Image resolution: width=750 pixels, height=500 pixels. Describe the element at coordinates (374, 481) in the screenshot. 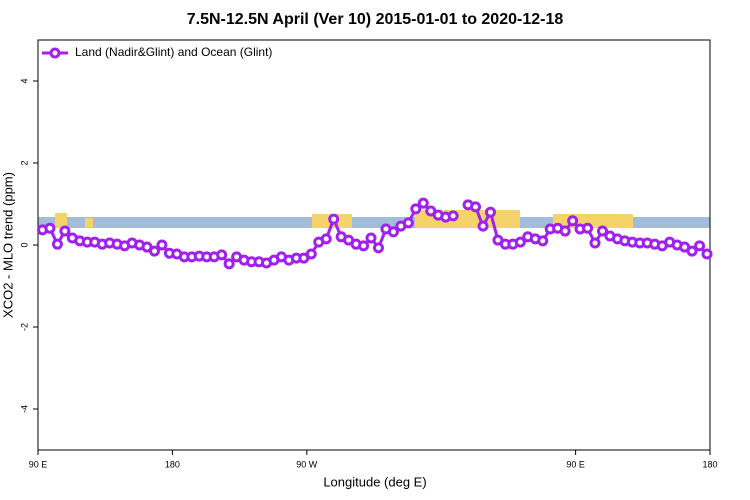

I see `x-axis-label: Longitude (deg E)` at that location.